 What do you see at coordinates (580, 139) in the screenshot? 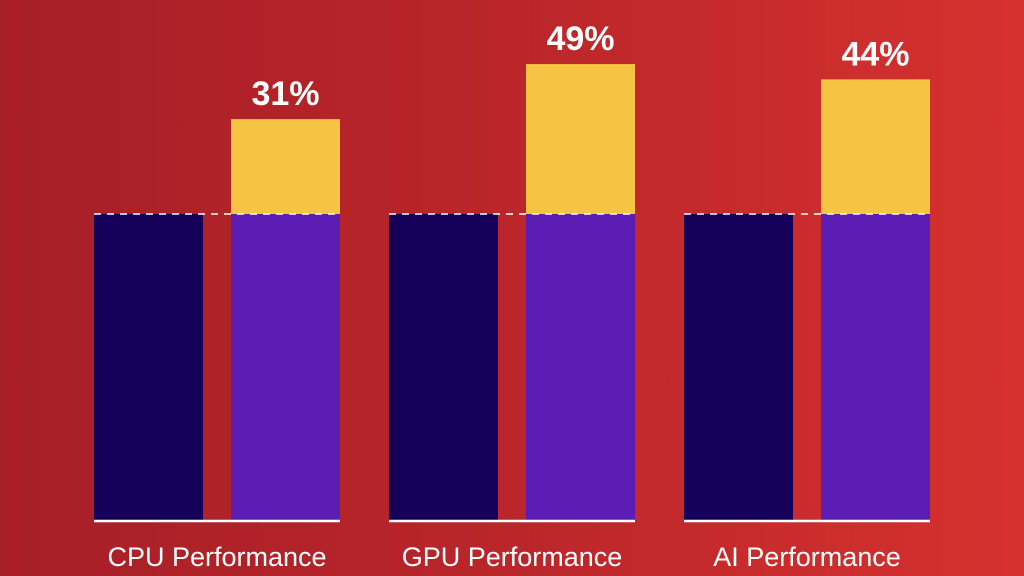
I see `gpu-performance-gain-bar` at bounding box center [580, 139].